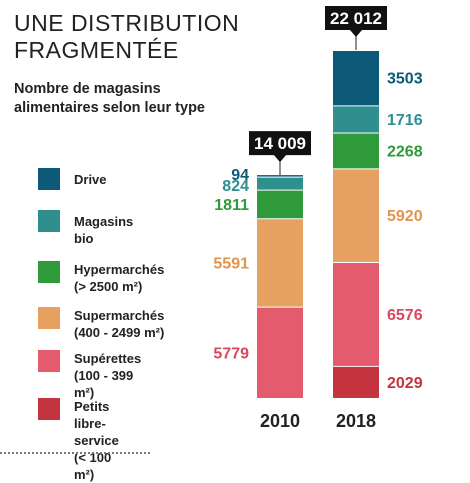  Describe the element at coordinates (104, 384) in the screenshot. I see `legend-label-line2: (100 - 399 m²)` at that location.